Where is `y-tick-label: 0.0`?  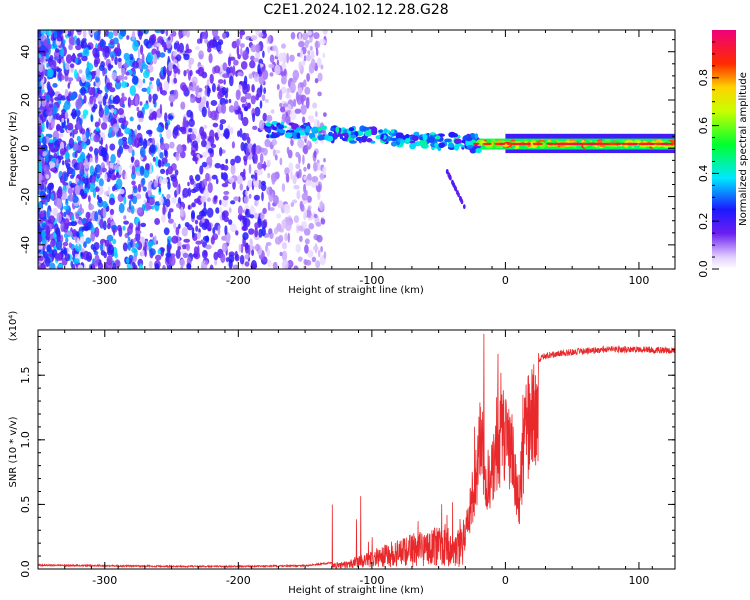
y-tick-label: 0.0 is located at coordinates (25, 569).